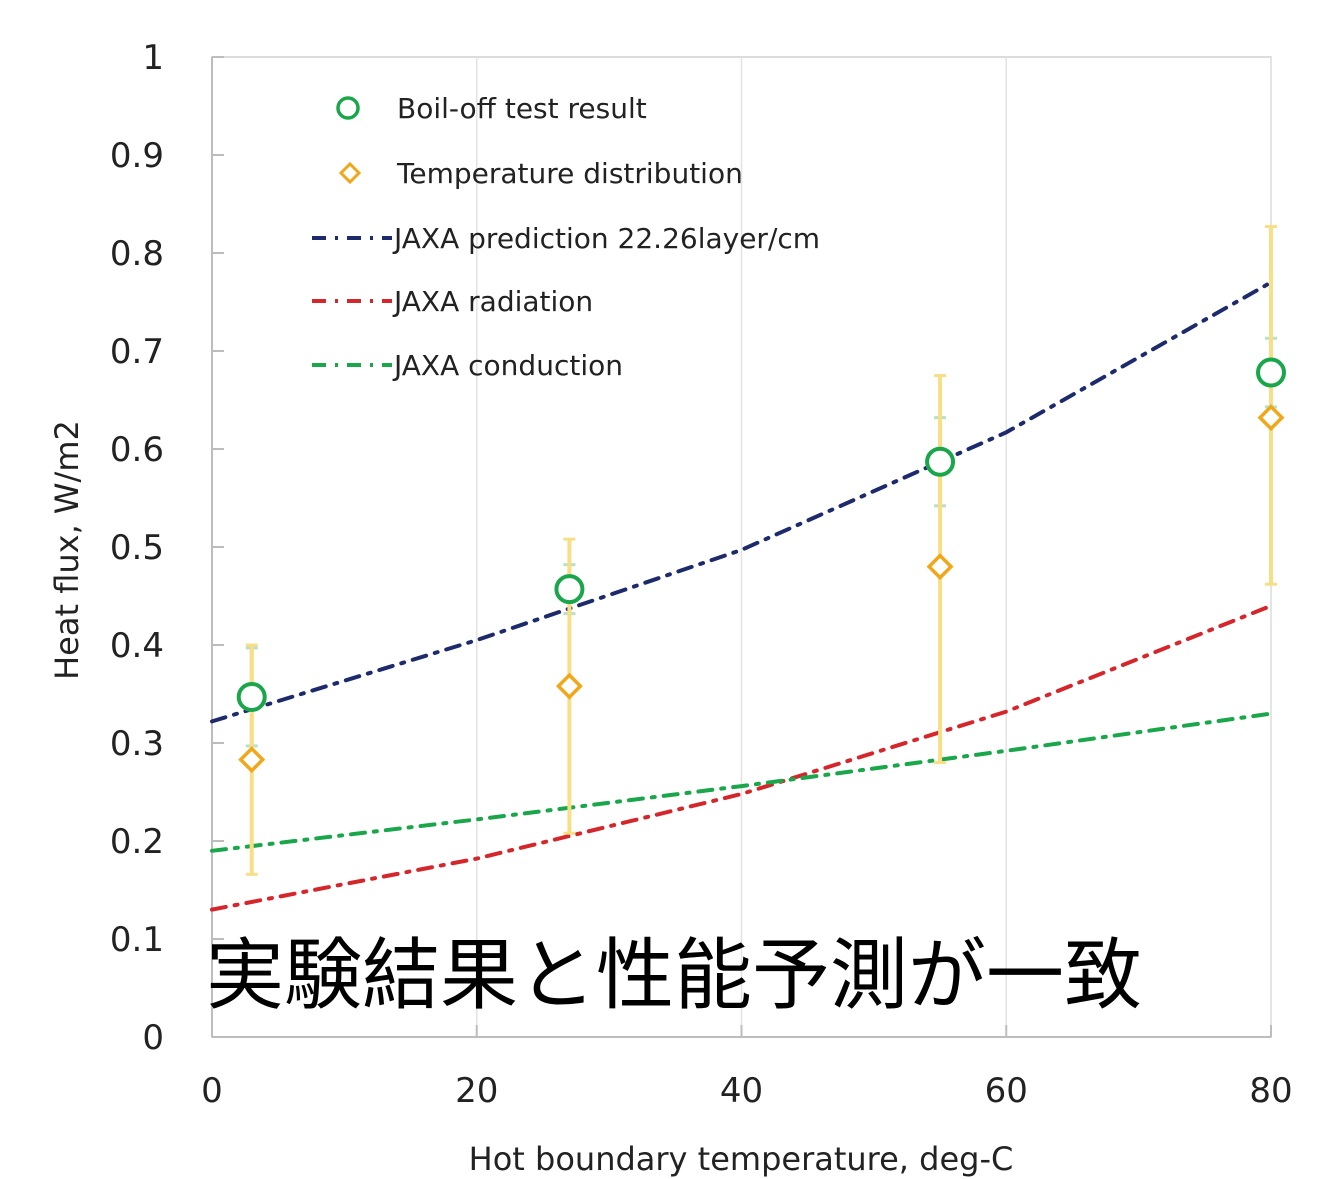 The image size is (1318, 1179). What do you see at coordinates (137, 450) in the screenshot?
I see `y-tick-label: 0.6` at bounding box center [137, 450].